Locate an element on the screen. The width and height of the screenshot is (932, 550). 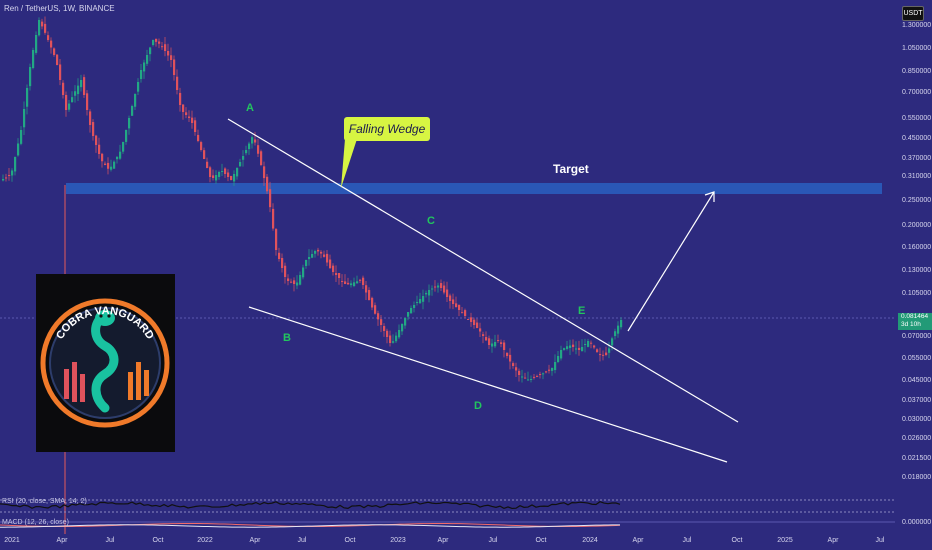
price-tick: 0.200000 is located at coordinates (917, 225).